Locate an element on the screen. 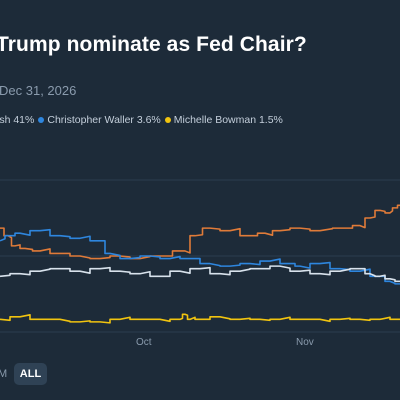  x-tick-oct: Oct is located at coordinates (144, 342).